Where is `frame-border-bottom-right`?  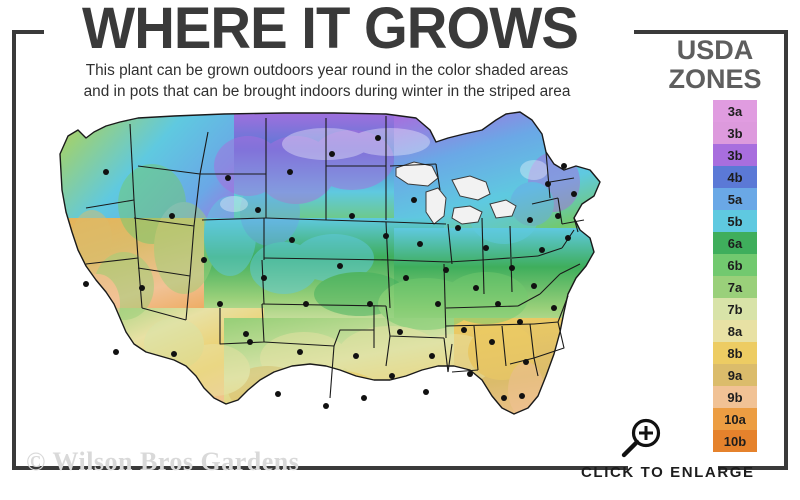 frame-border-bottom-right is located at coordinates (753, 468).